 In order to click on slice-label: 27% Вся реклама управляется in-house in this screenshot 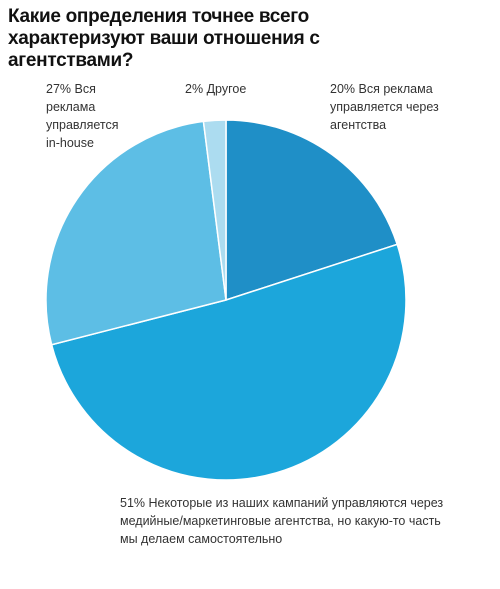, I will do `click(86, 116)`.